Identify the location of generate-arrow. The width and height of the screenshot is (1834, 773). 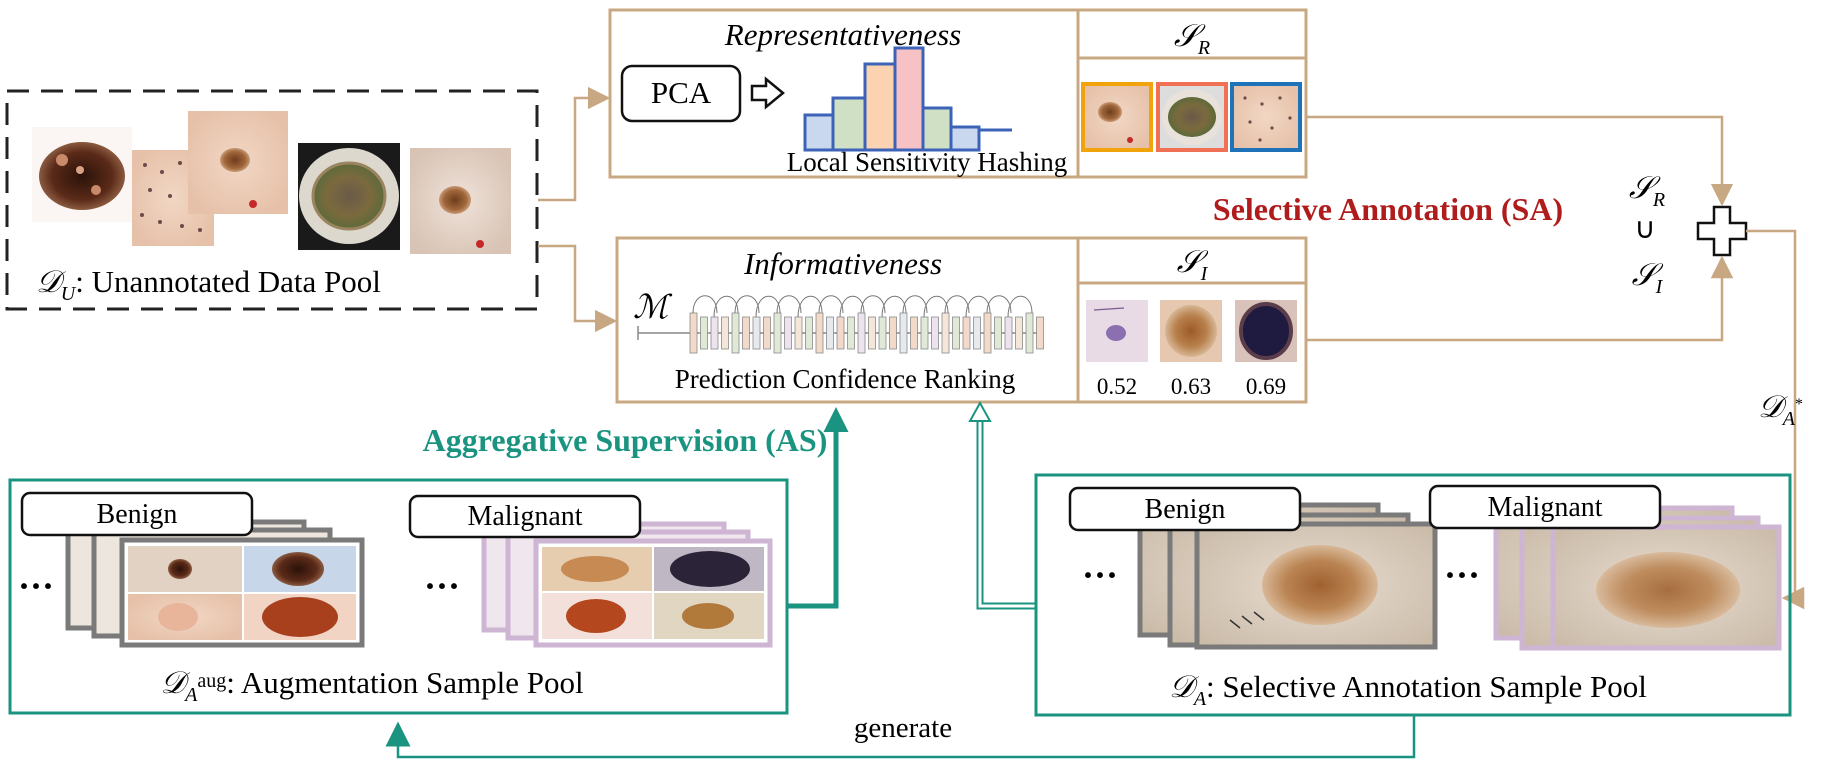
(900, 737).